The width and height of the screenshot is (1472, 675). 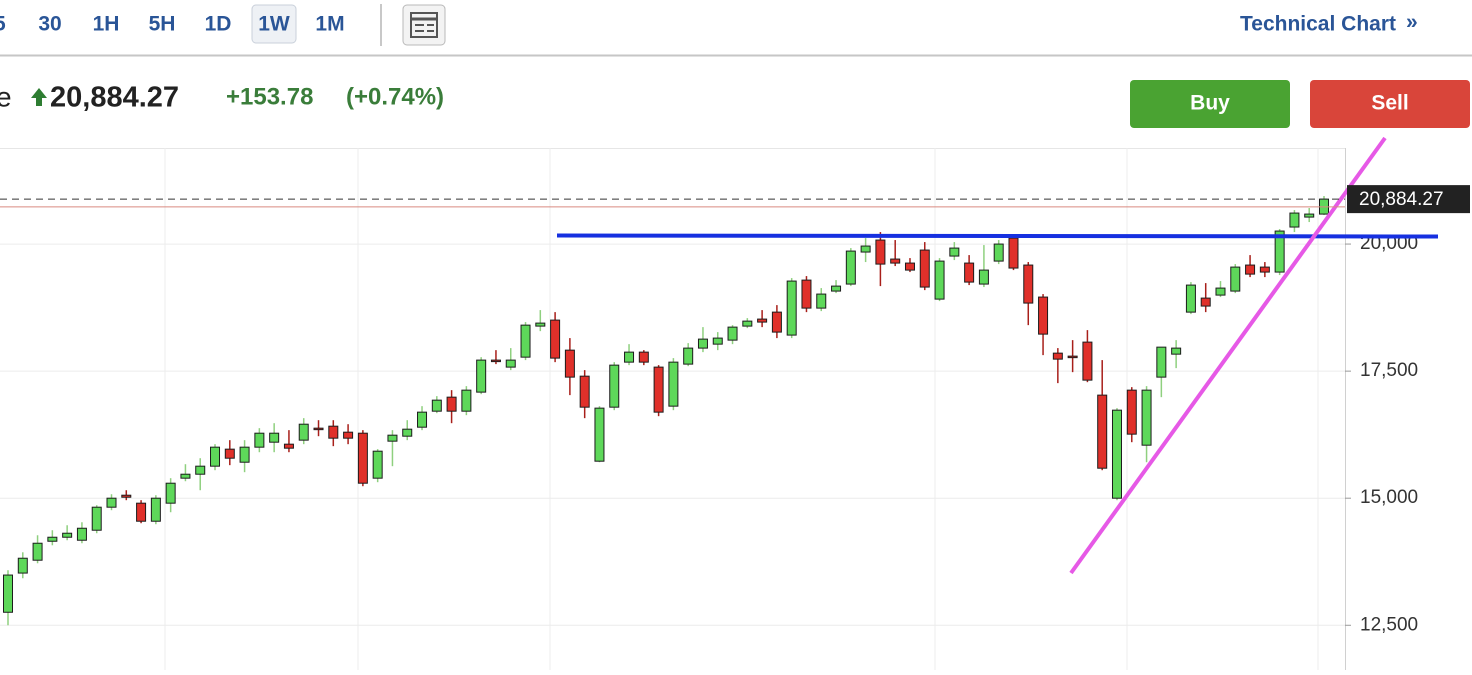 I want to click on active-interval-box, so click(x=274, y=24).